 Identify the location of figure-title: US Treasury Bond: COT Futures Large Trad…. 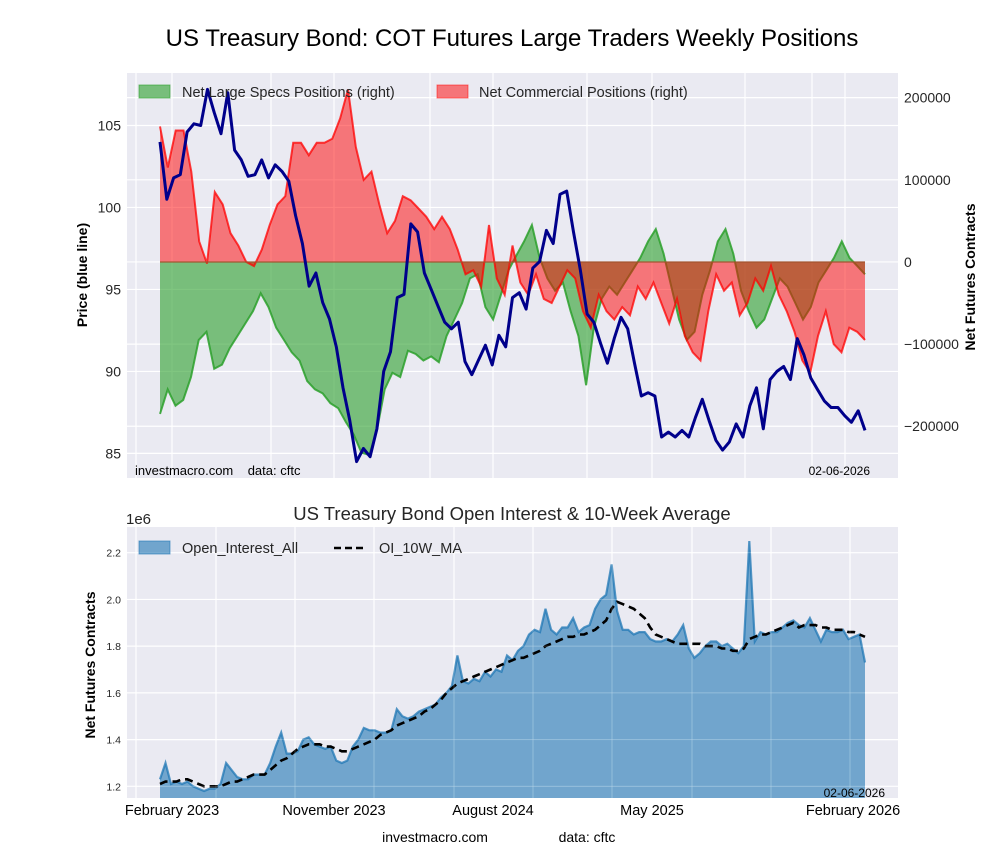
(512, 38).